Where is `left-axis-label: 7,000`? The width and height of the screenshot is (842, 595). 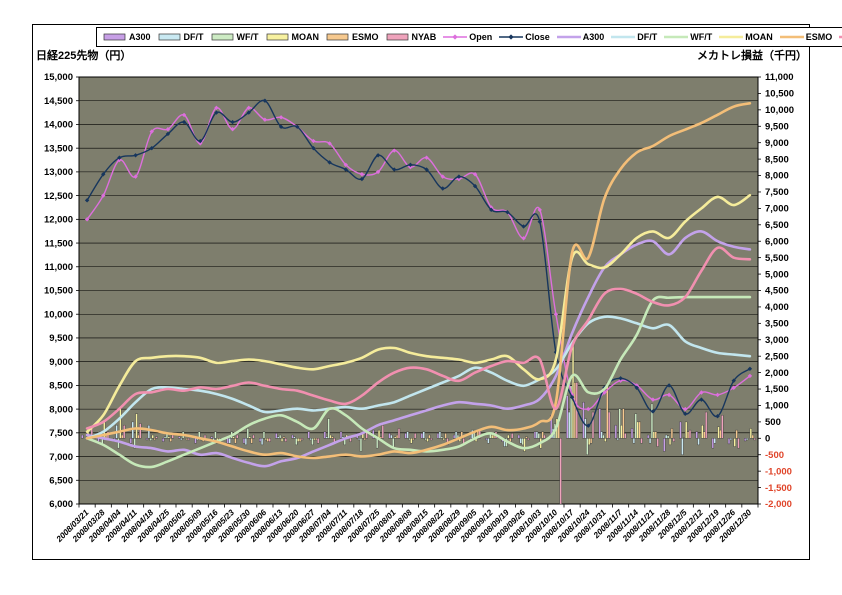 left-axis-label: 7,000 is located at coordinates (61, 457).